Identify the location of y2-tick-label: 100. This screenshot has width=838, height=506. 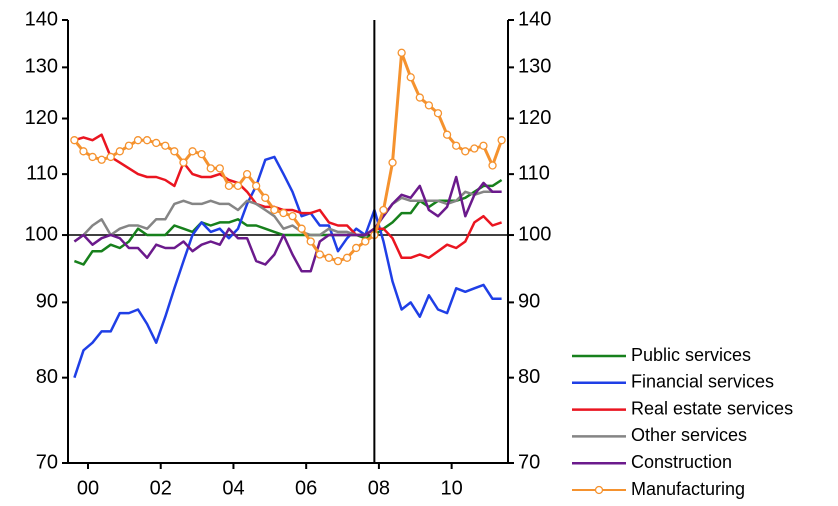
(534, 234).